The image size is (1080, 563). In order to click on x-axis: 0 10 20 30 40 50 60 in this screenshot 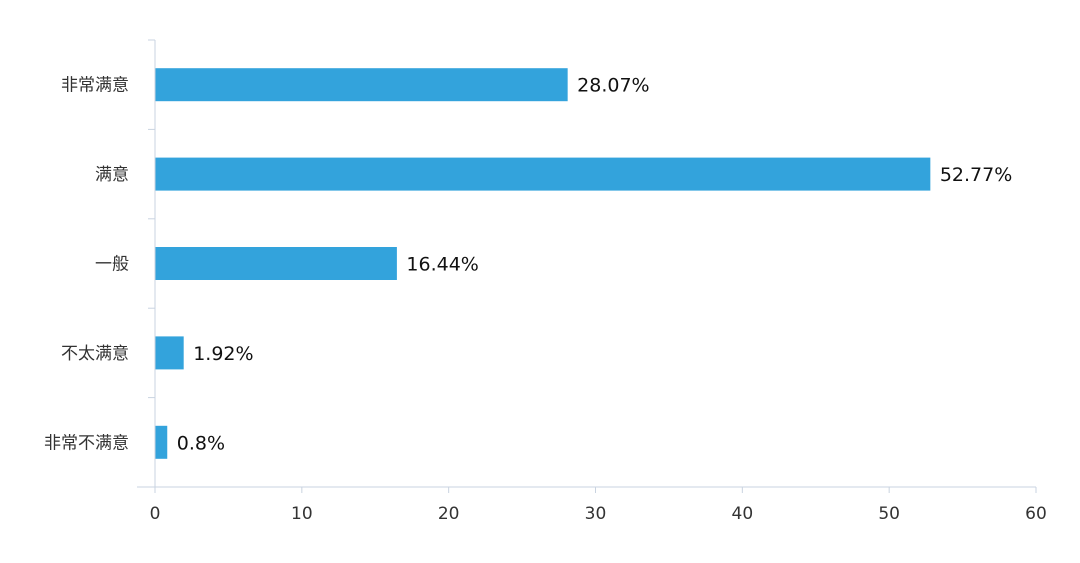, I will do `click(592, 505)`.